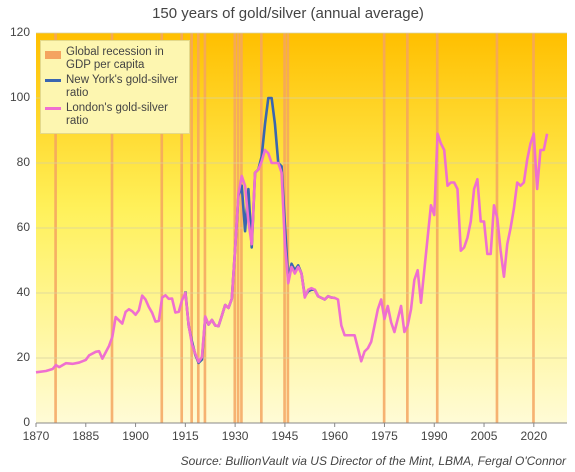  Describe the element at coordinates (334, 436) in the screenshot. I see `x-tick-label: 1960` at that location.